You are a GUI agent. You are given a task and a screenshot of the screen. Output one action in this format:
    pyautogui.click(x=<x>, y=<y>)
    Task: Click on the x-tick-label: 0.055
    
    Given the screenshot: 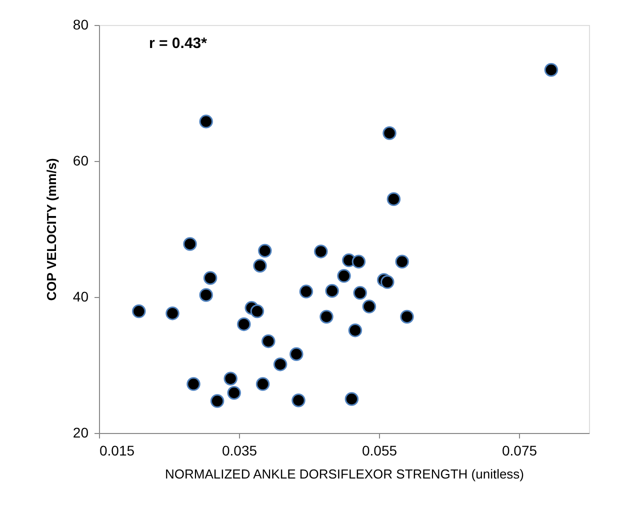 What is the action you would take?
    pyautogui.click(x=380, y=450)
    